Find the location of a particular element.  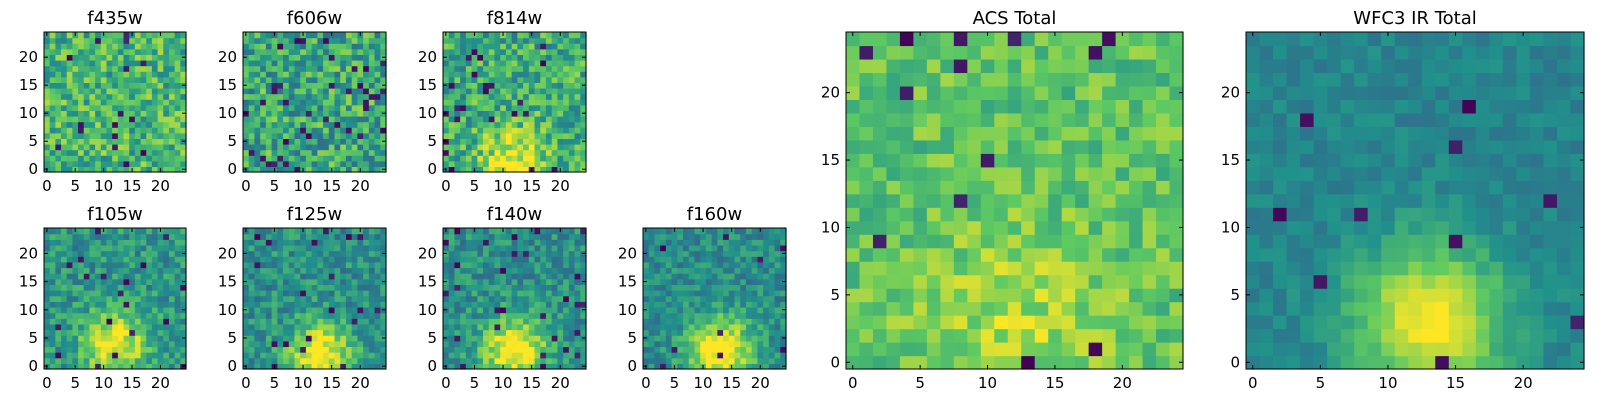

x-tick-label: 15 is located at coordinates (331, 383).